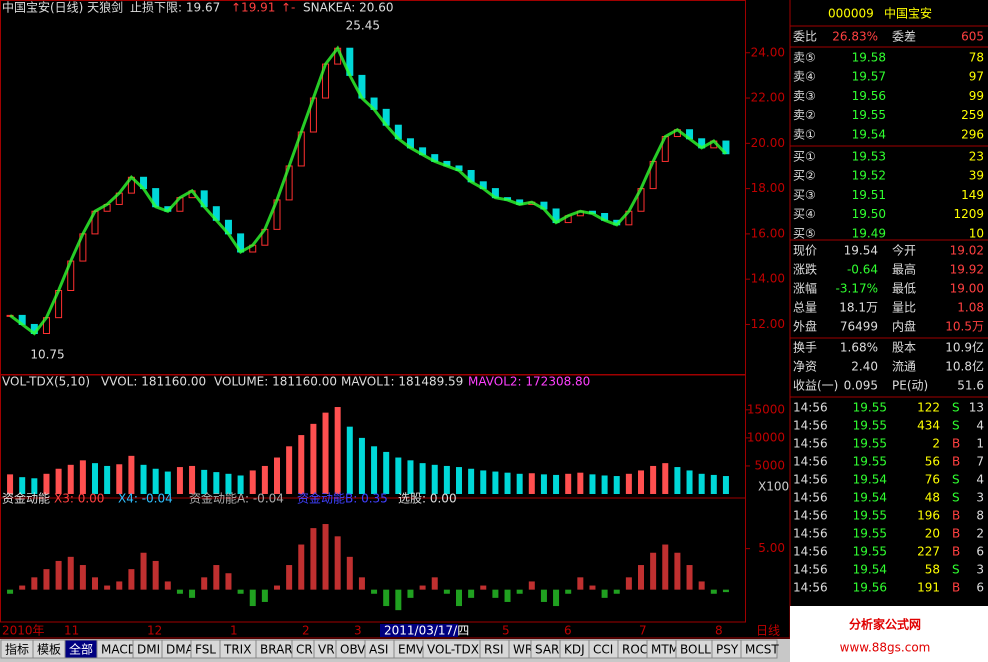 Image resolution: width=988 pixels, height=662 pixels. Describe the element at coordinates (862, 270) in the screenshot. I see `quote-cell: -0.64` at that location.